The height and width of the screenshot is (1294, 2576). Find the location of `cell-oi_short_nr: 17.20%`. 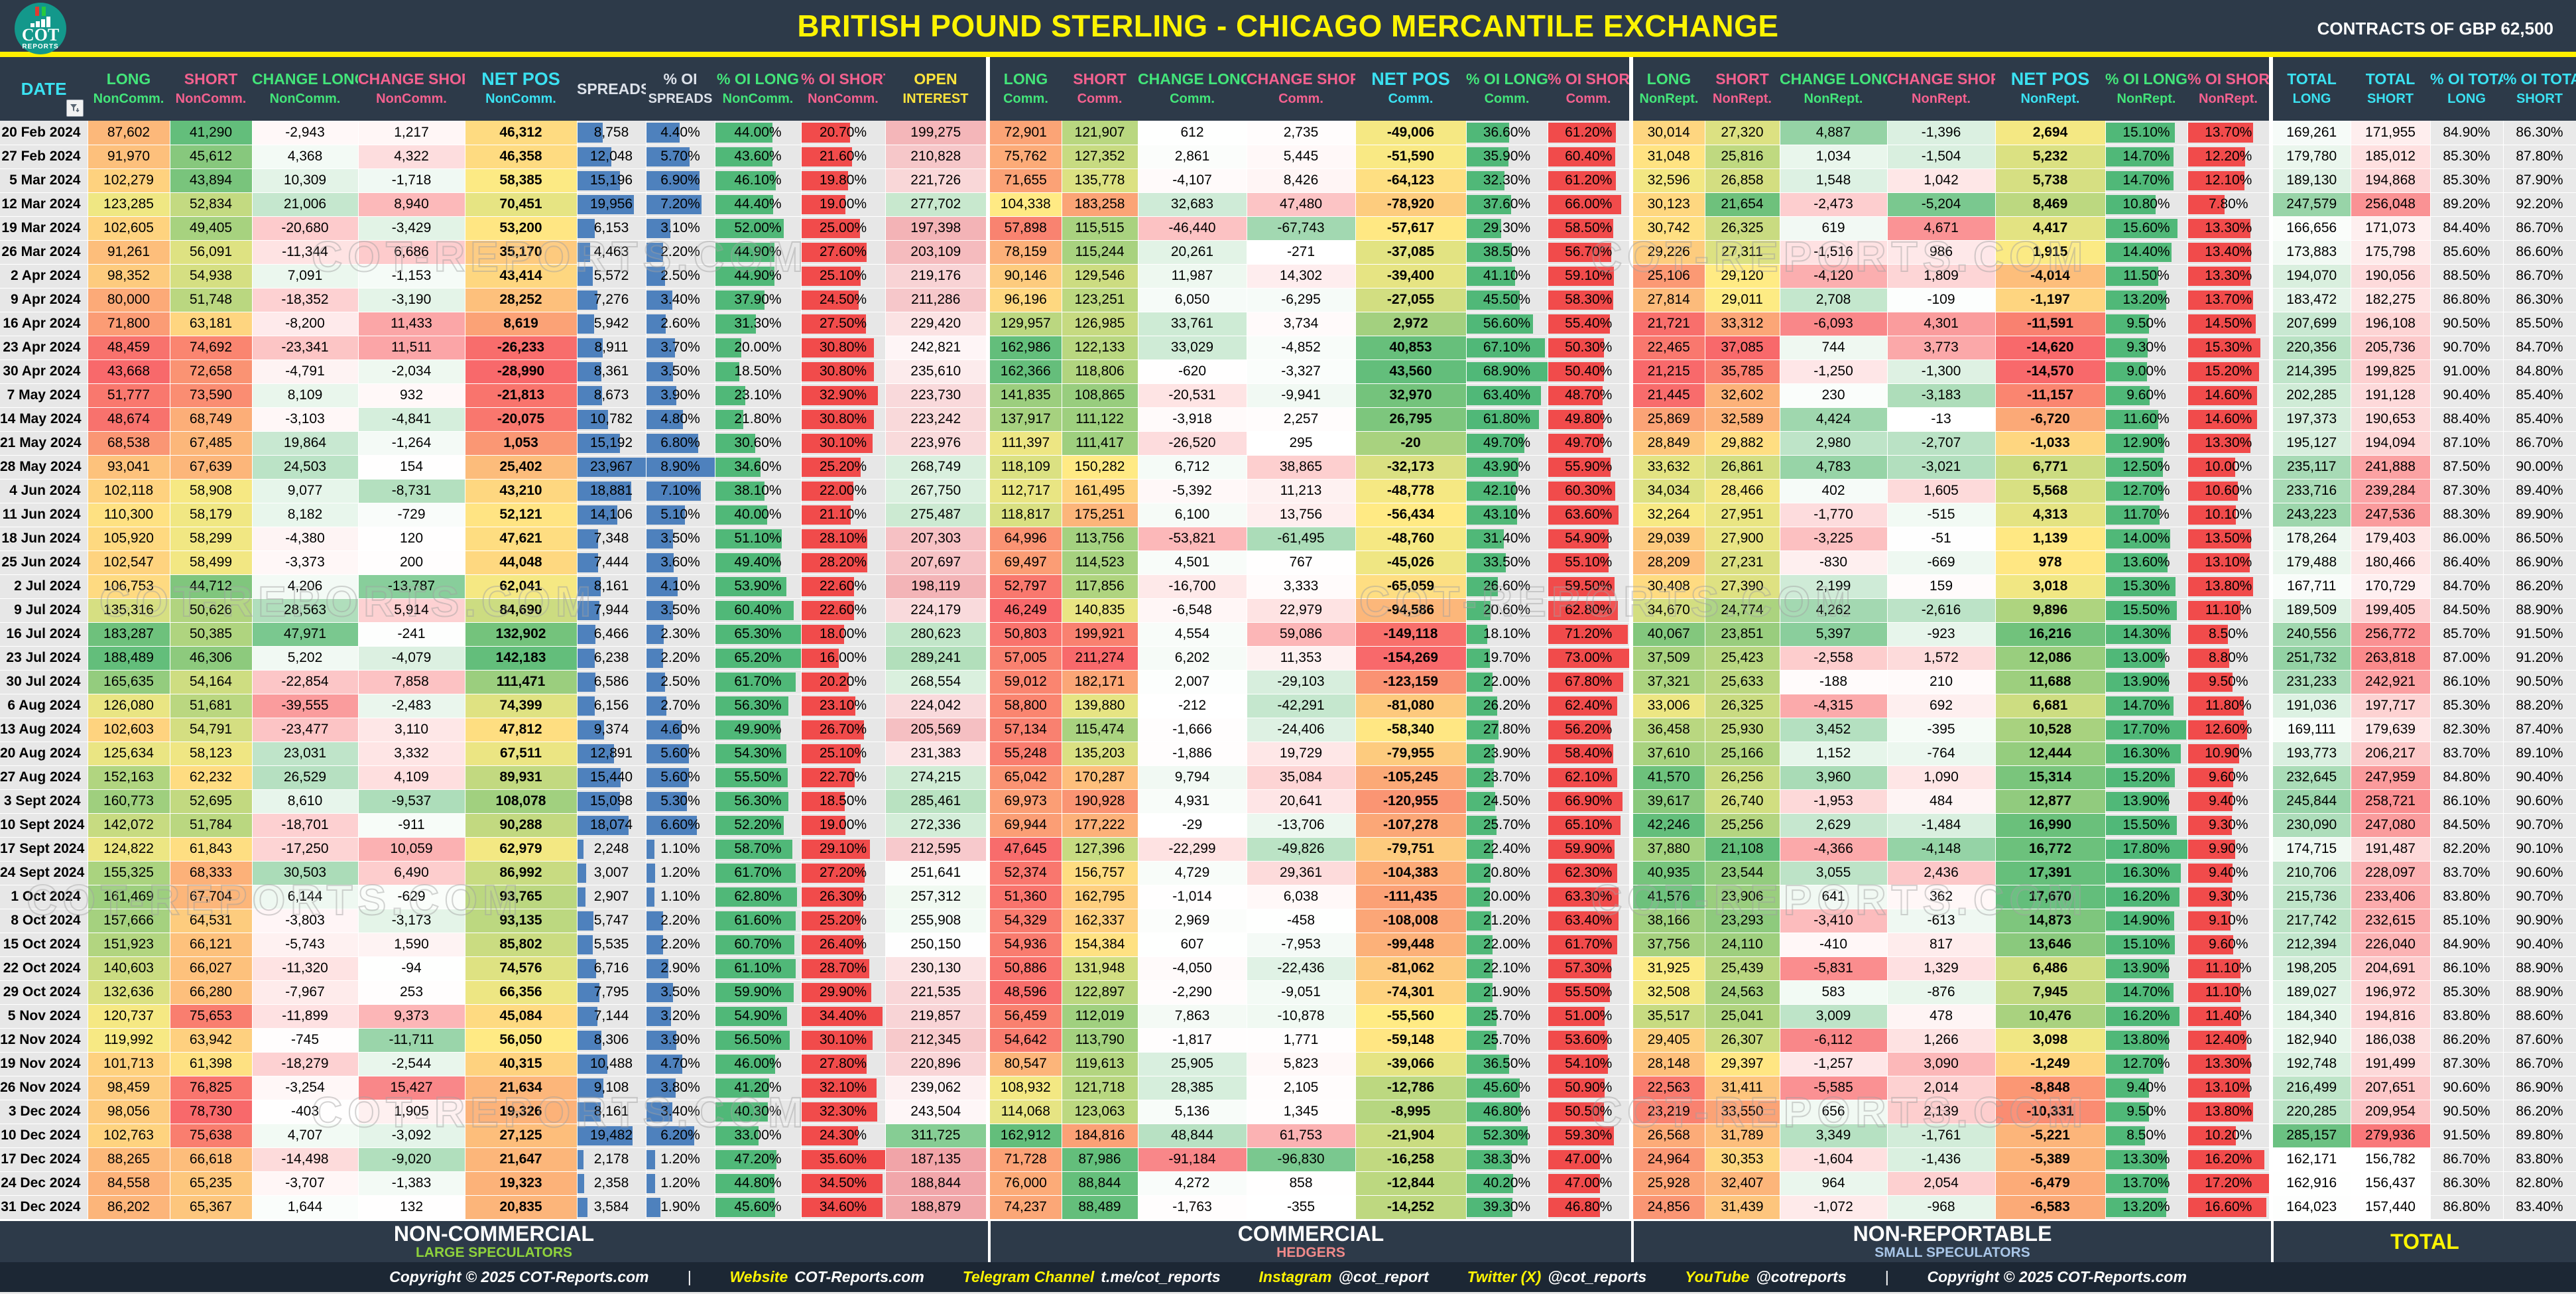

cell-oi_short_nr: 17.20% is located at coordinates (2229, 1183).